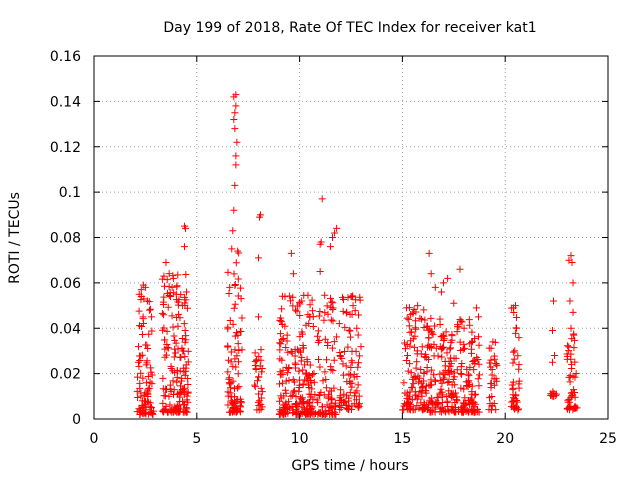 The height and width of the screenshot is (480, 640). What do you see at coordinates (300, 439) in the screenshot?
I see `x-tick-label: 10` at bounding box center [300, 439].